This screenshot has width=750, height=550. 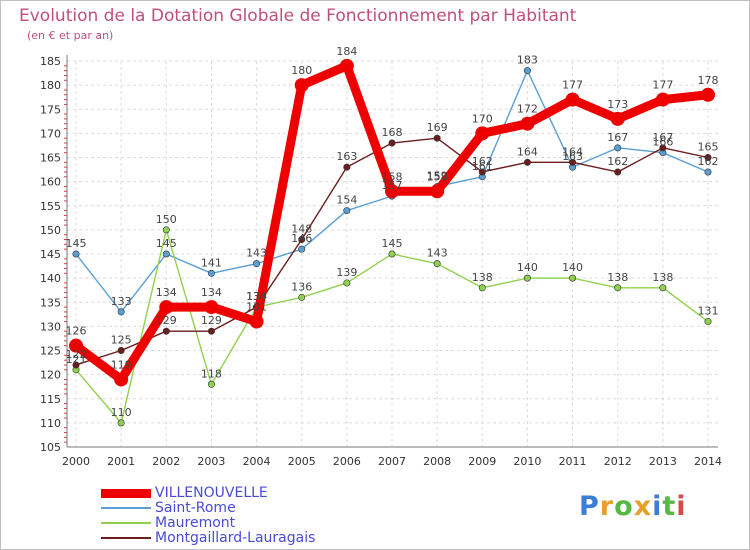 What do you see at coordinates (50, 85) in the screenshot?
I see `y-tick-label: 180` at bounding box center [50, 85].